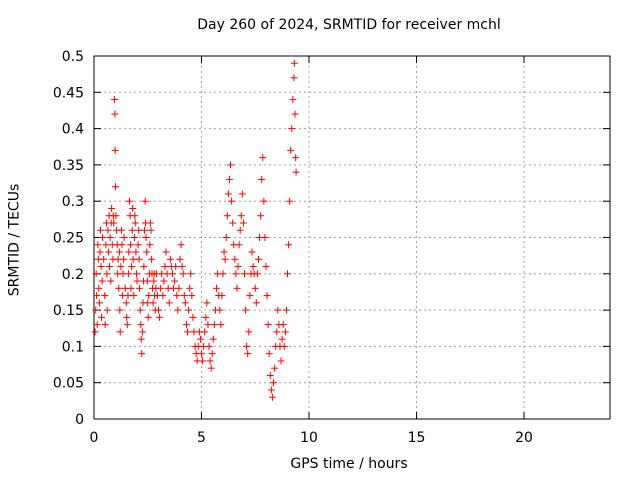  I want to click on x-tick-label: 15, so click(417, 438).